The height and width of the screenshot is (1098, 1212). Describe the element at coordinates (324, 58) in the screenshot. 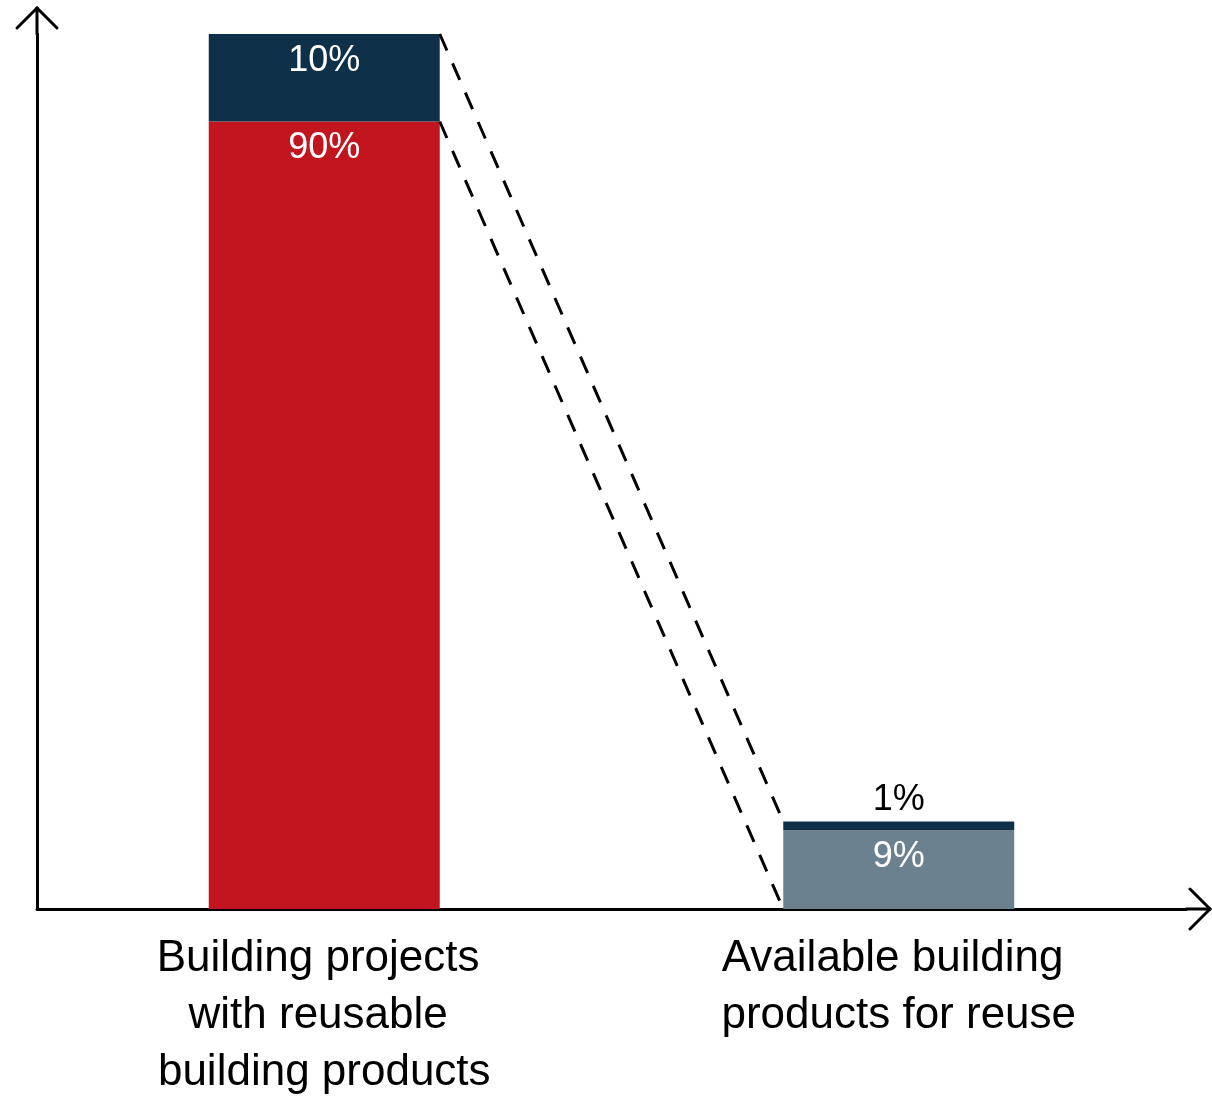

I see `data-label: 10%` at that location.